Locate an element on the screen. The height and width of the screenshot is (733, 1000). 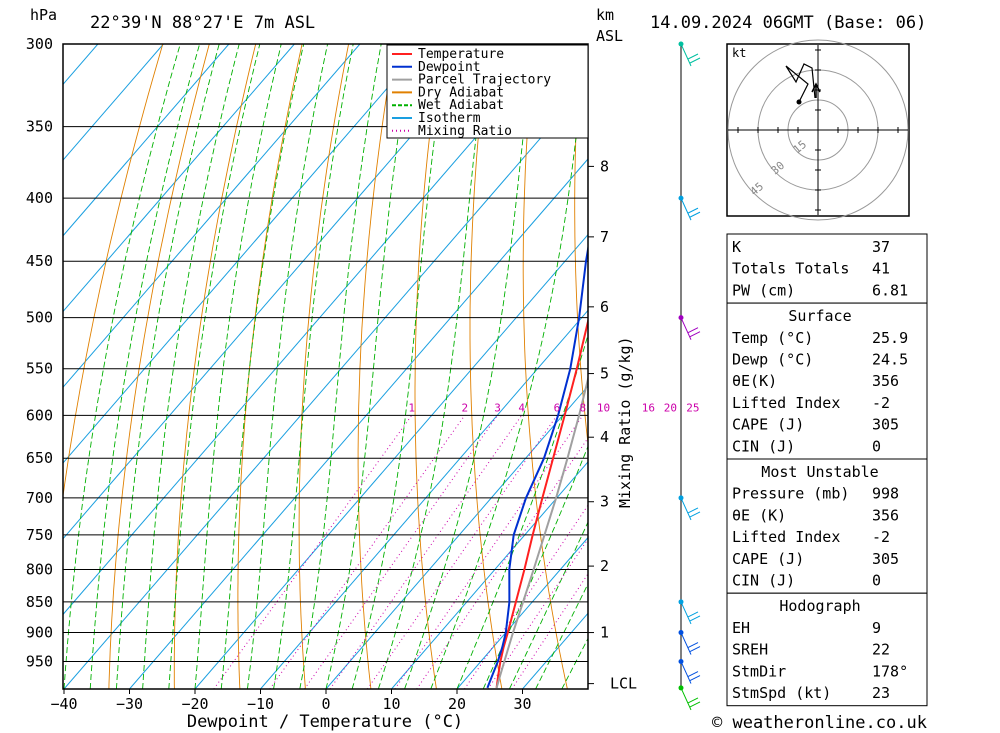
index-block-title: Most Unstable is located at coordinates (819, 472).